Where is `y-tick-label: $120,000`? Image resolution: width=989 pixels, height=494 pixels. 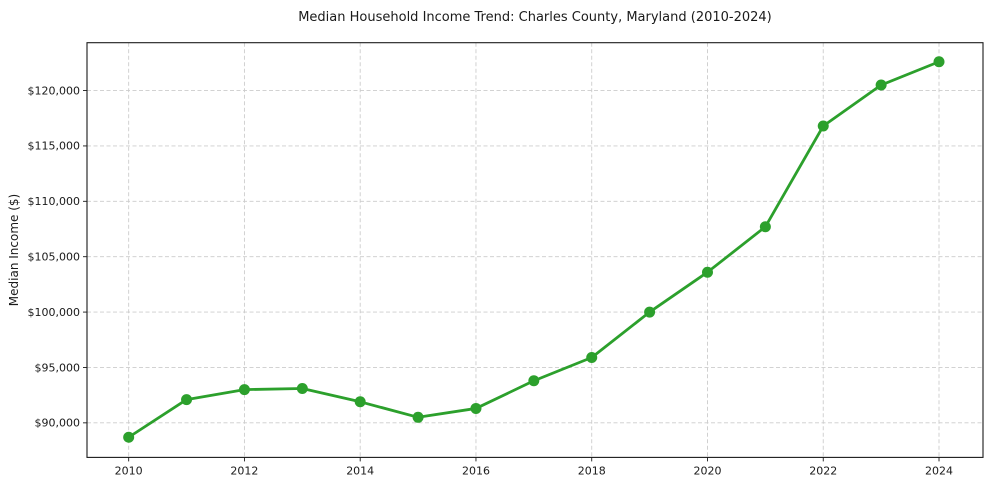 y-tick-label: $120,000 is located at coordinates (54, 90).